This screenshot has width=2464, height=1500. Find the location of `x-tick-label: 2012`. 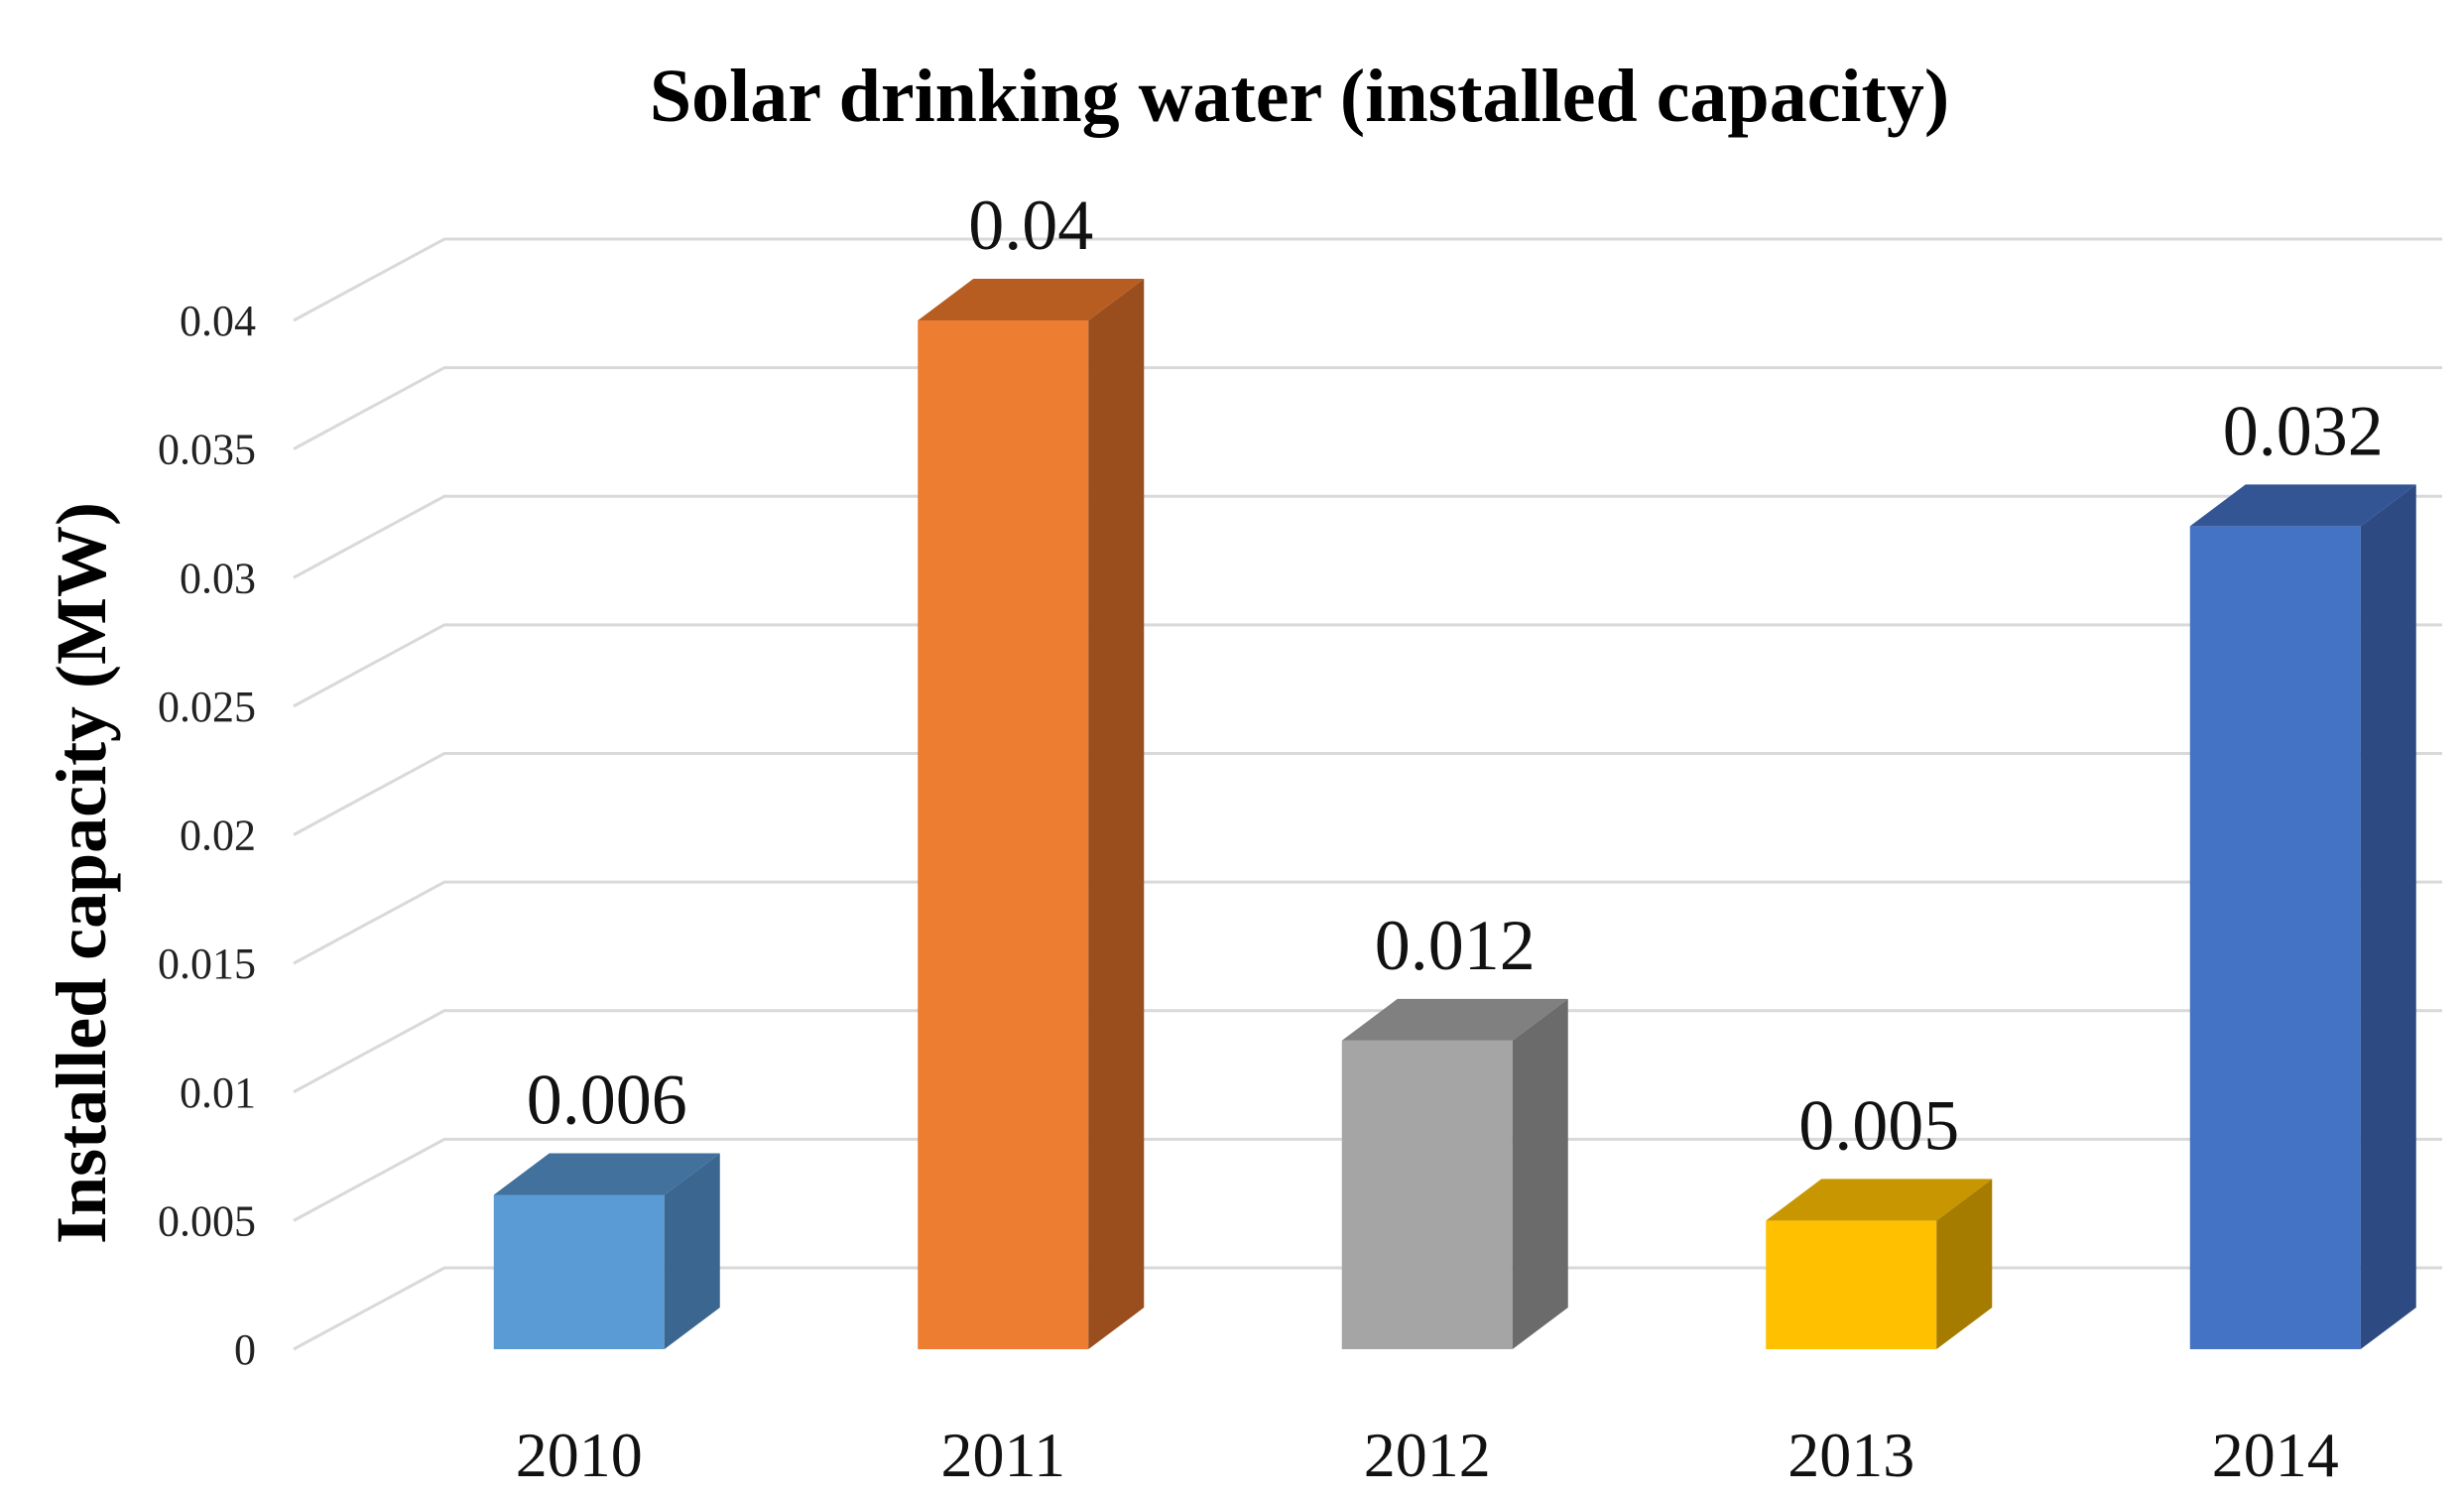

x-tick-label: 2012 is located at coordinates (1427, 1455).